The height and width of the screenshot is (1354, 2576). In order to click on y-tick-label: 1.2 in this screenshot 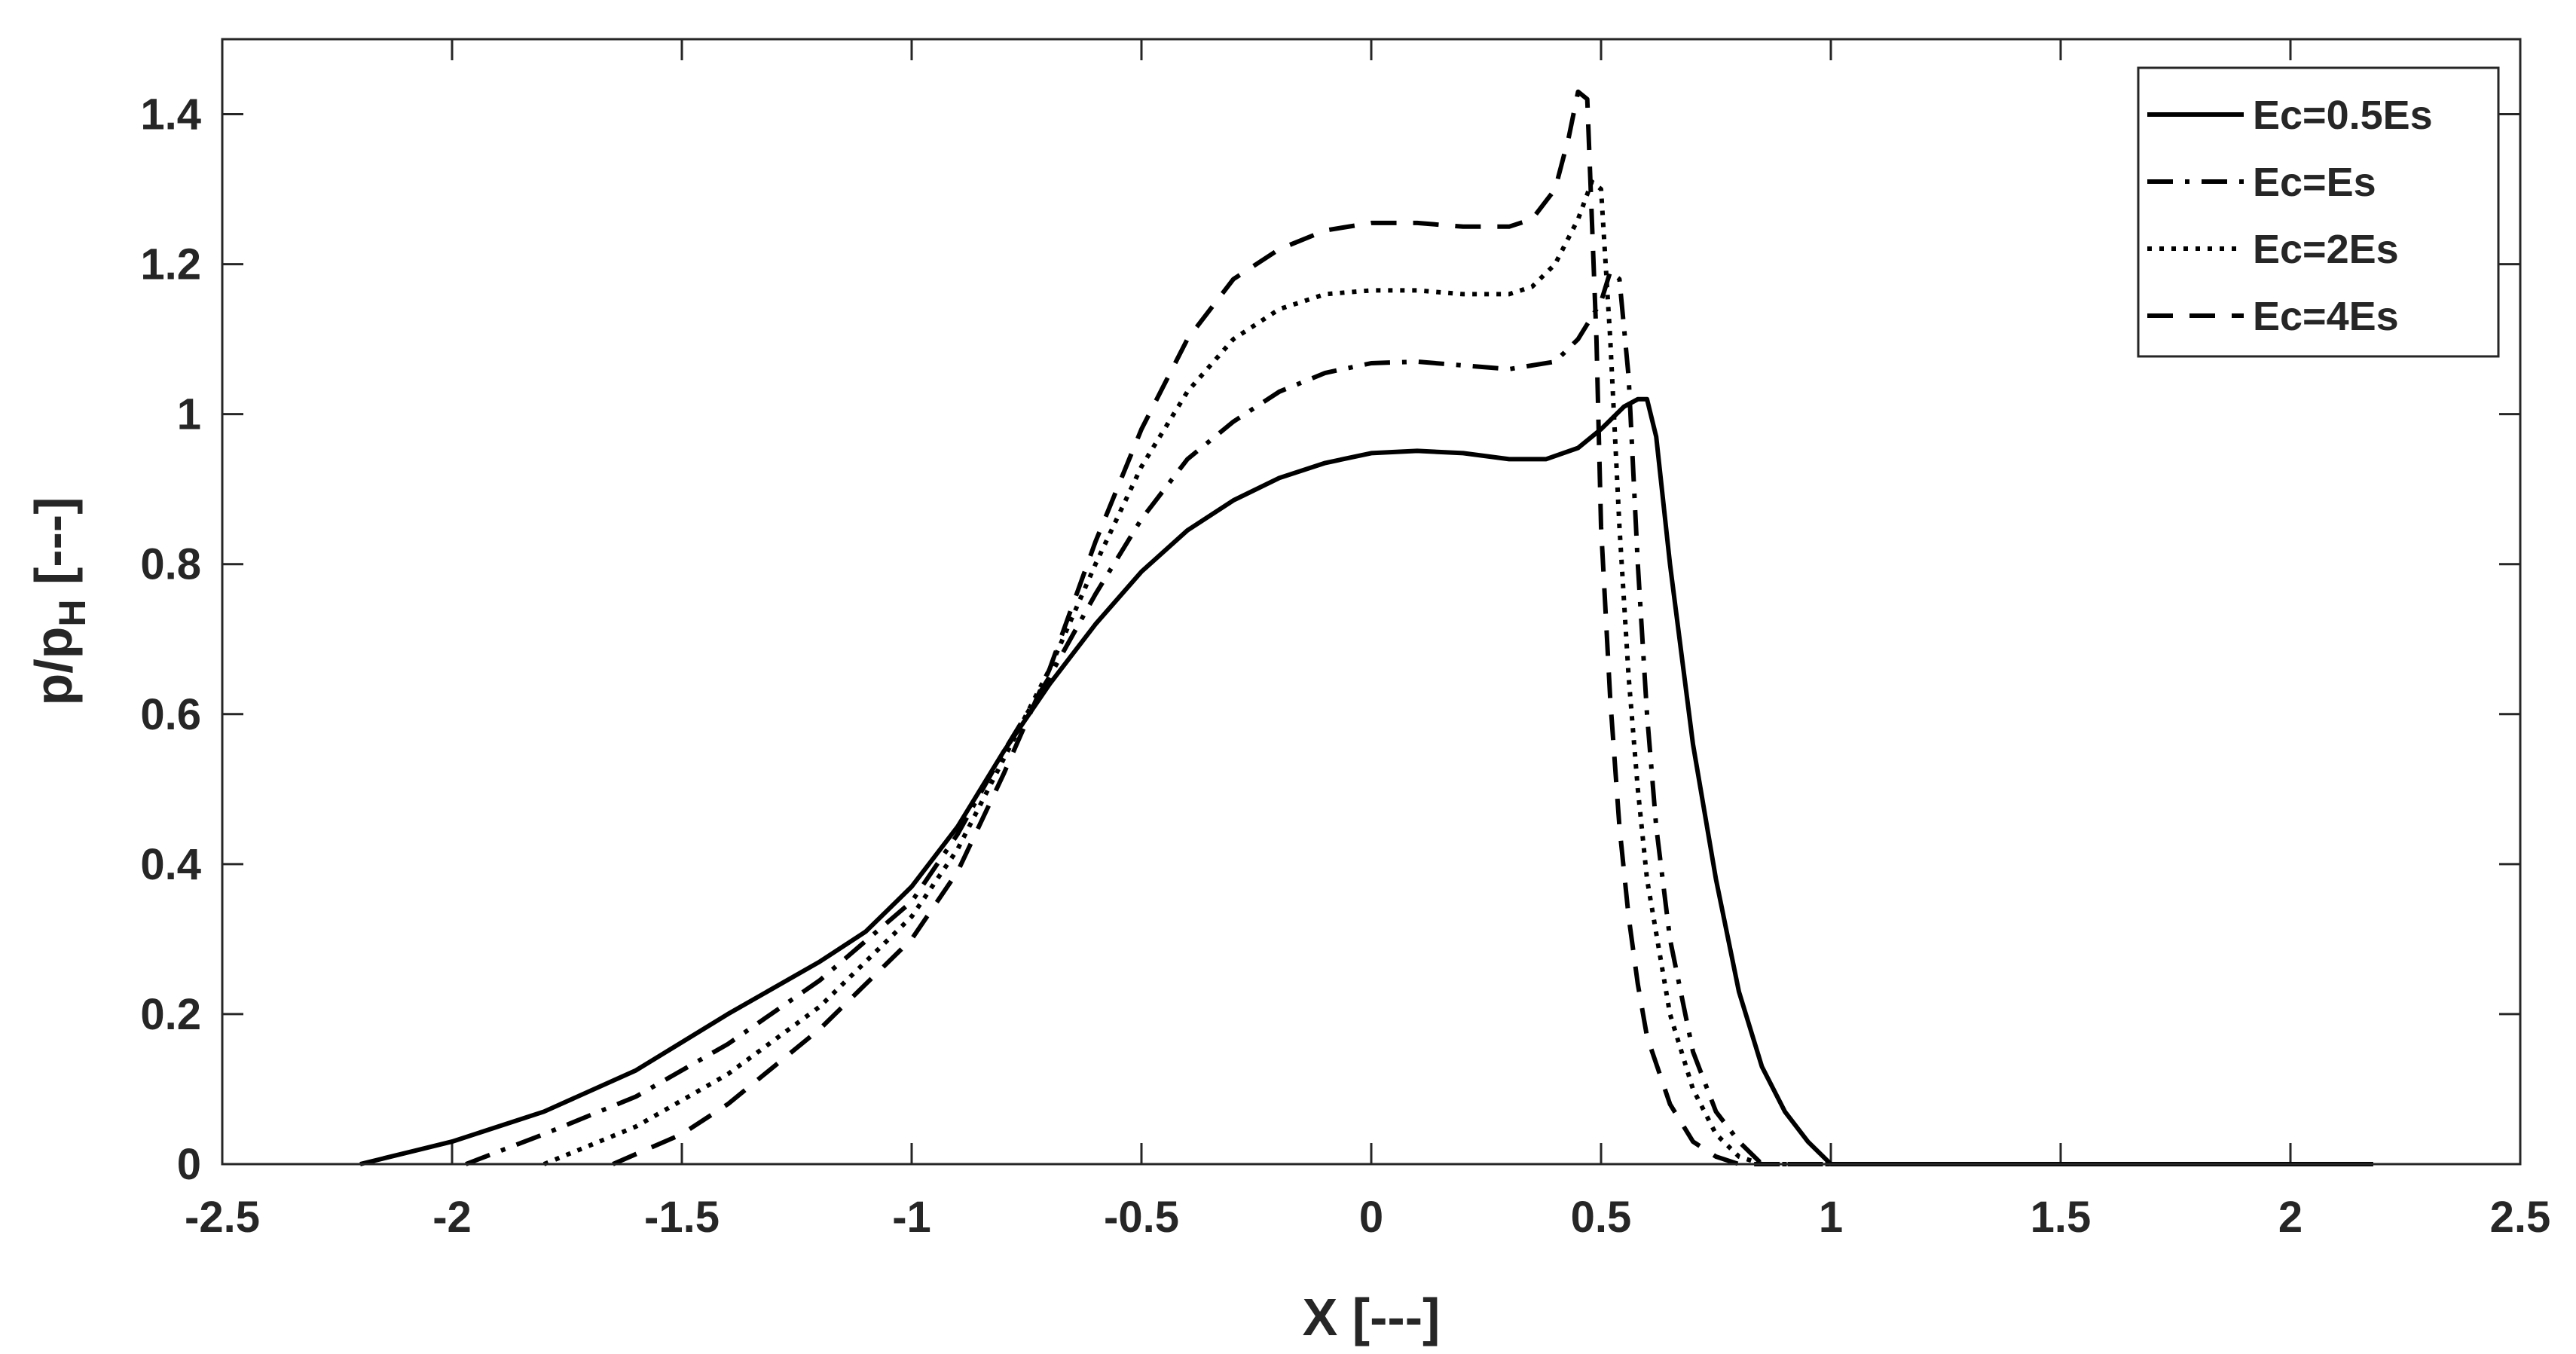, I will do `click(170, 264)`.